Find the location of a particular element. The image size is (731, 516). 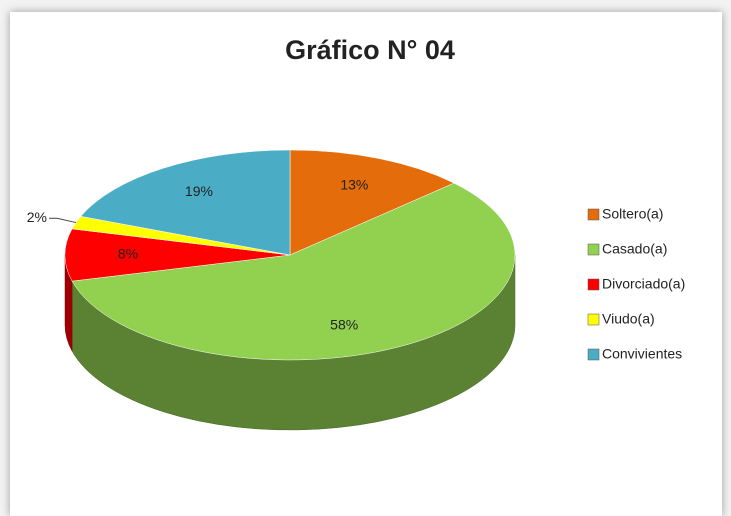

data-label: 2% is located at coordinates (37, 217).